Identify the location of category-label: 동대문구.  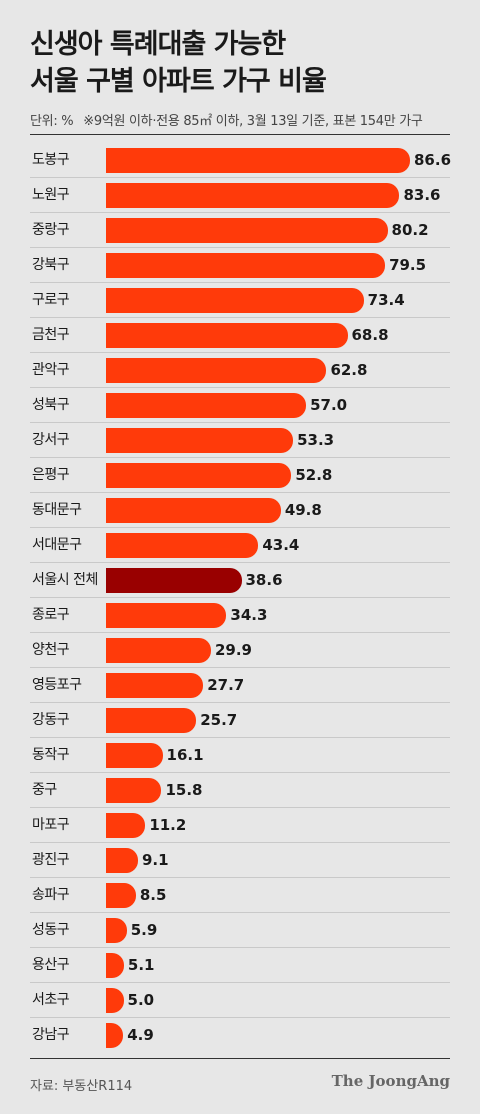
(57, 510).